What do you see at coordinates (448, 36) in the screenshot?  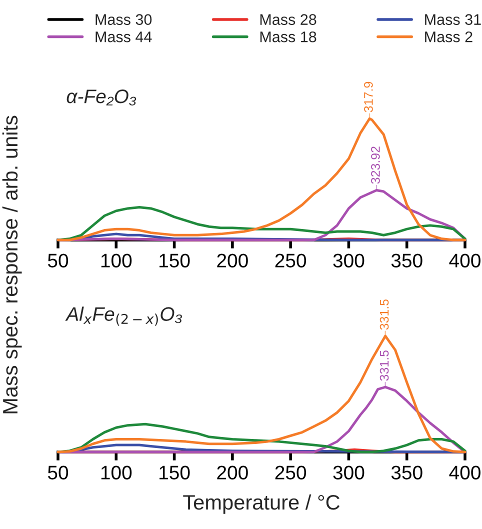 I see `legend-label: Mass 2` at bounding box center [448, 36].